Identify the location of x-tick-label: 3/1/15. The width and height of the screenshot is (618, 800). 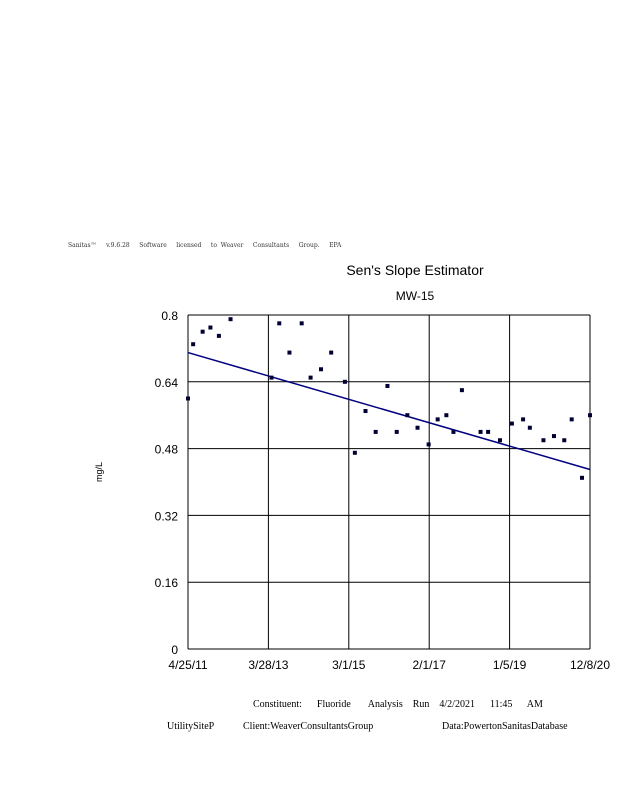
(349, 665).